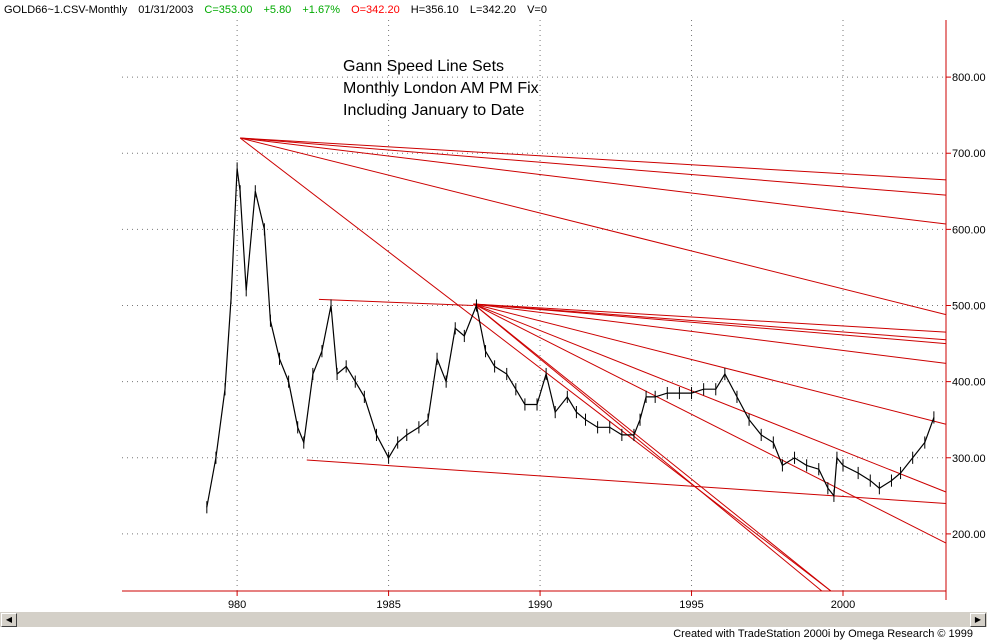  Describe the element at coordinates (321, 10) in the screenshot. I see `pct-label: +1.67%` at that location.